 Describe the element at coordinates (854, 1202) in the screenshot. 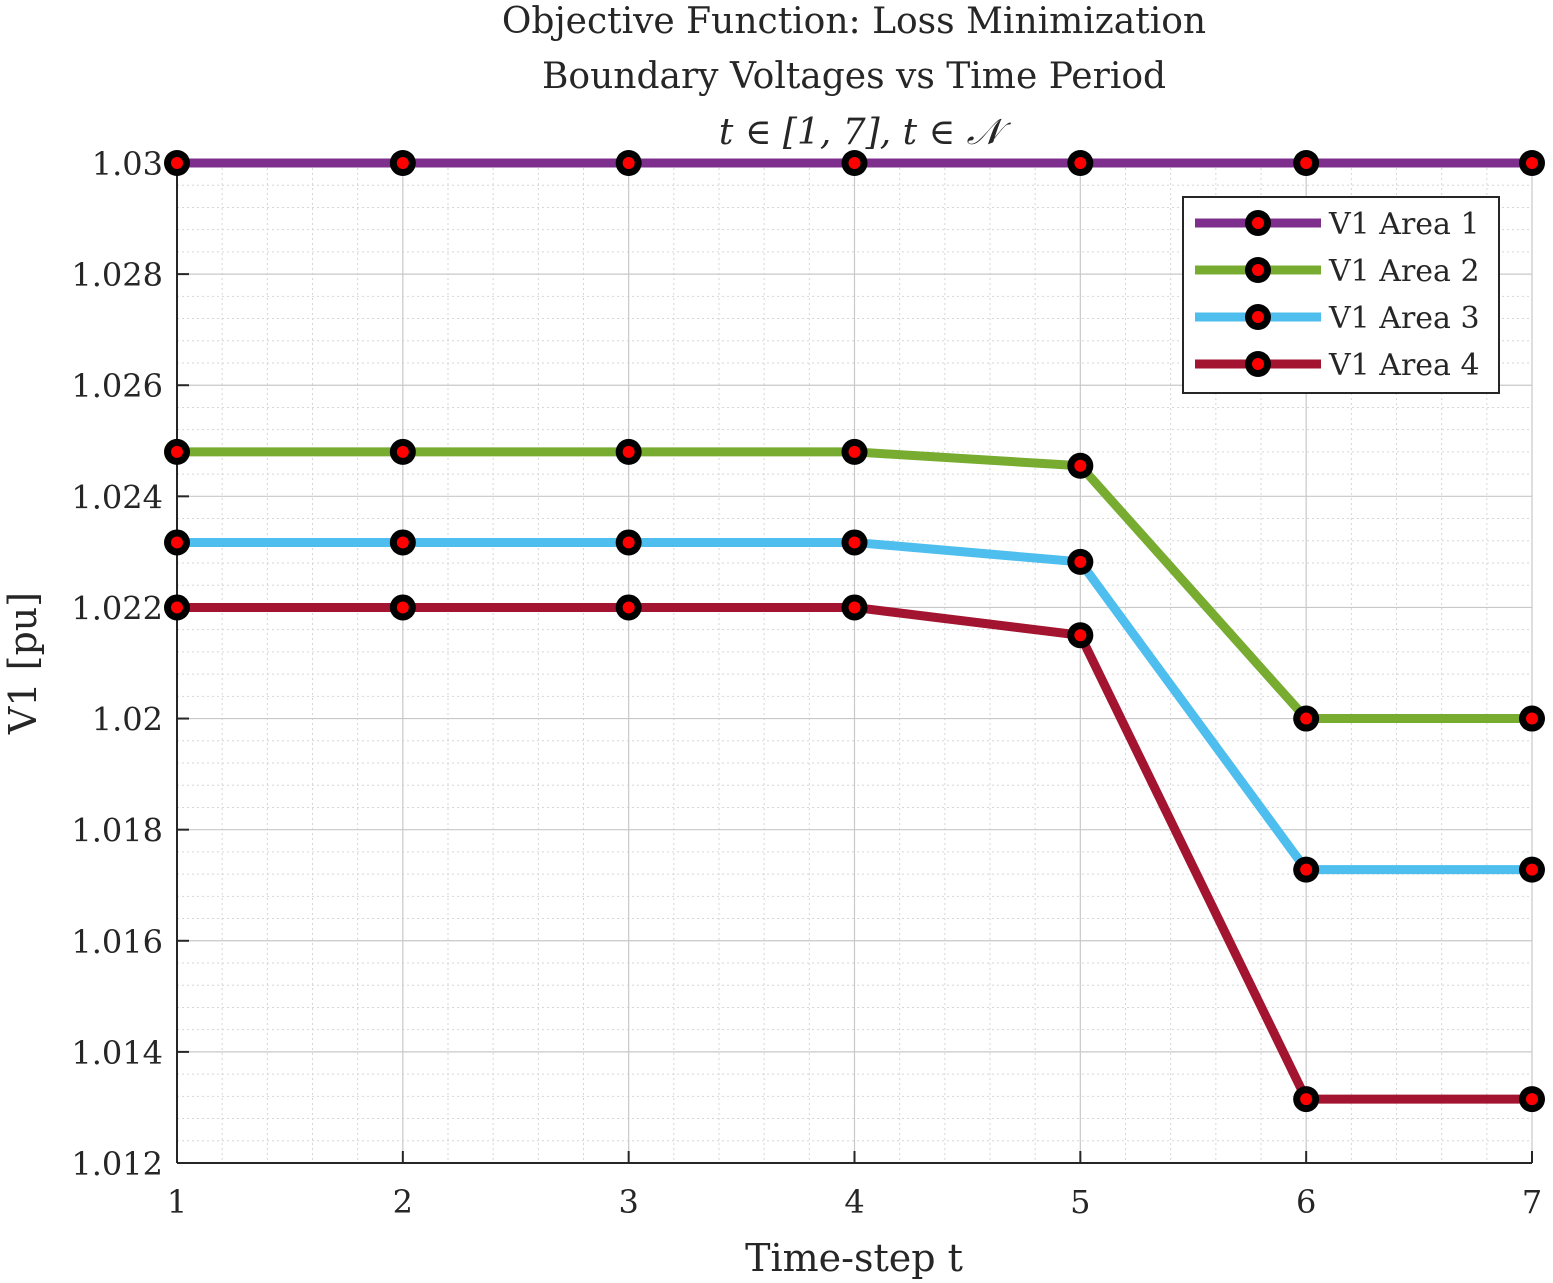

I see `x-tick-label: 4` at that location.